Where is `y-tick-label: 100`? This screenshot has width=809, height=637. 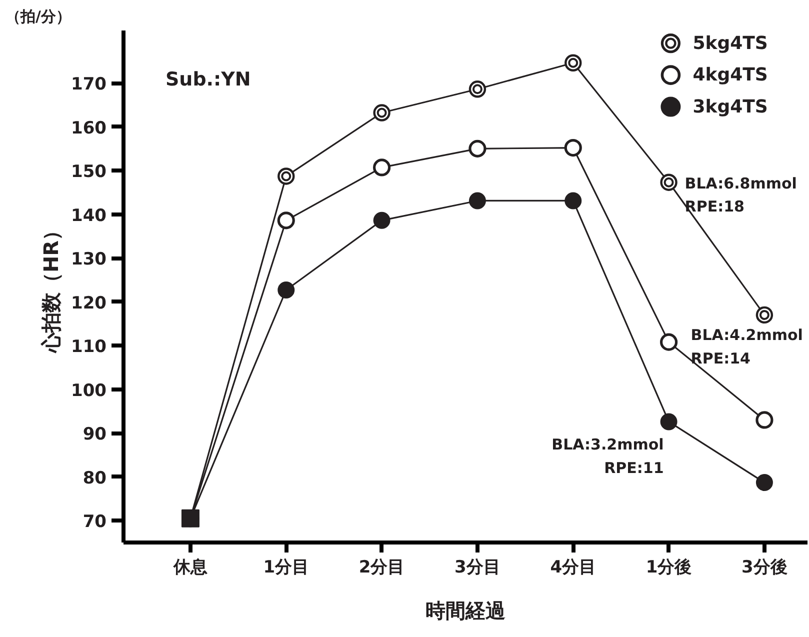 y-tick-label: 100 is located at coordinates (89, 390).